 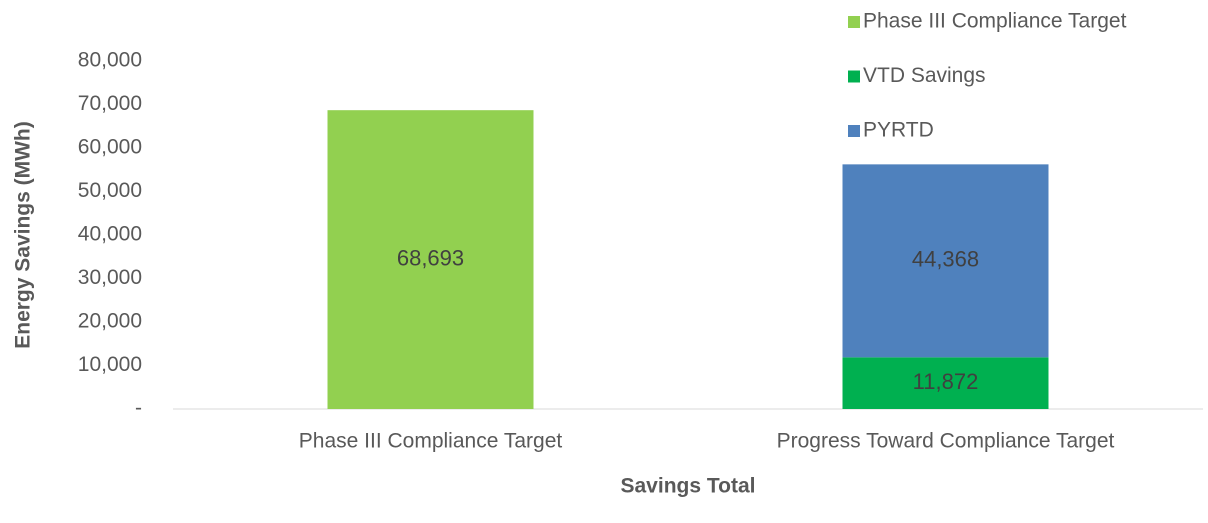 What do you see at coordinates (110, 190) in the screenshot?
I see `y-tick-label: 50,000` at bounding box center [110, 190].